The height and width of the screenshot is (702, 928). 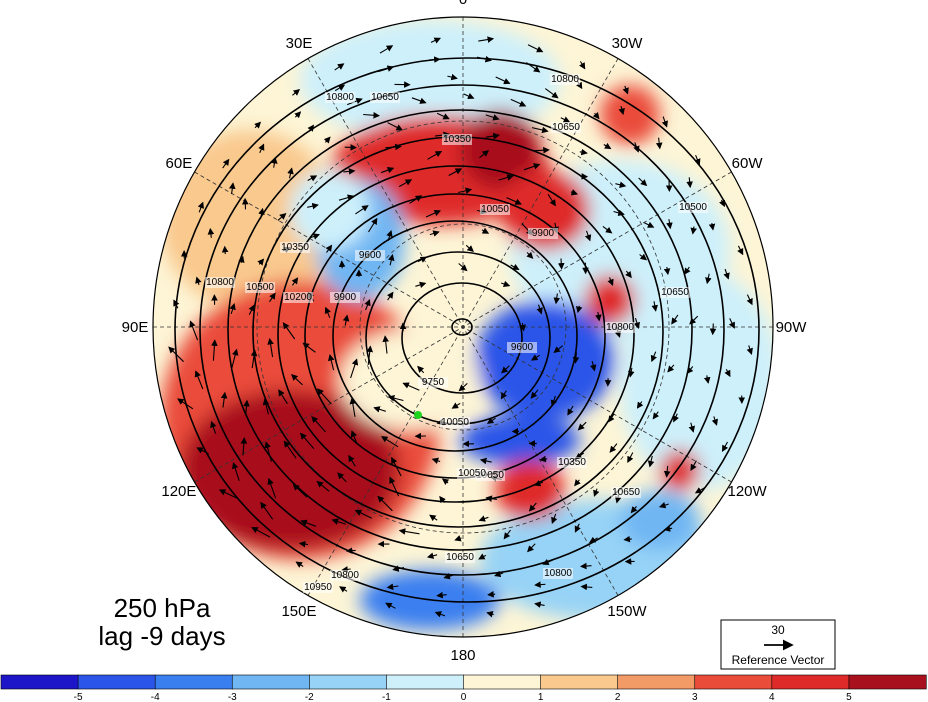 I want to click on longitude-label: 0, so click(x=463, y=4).